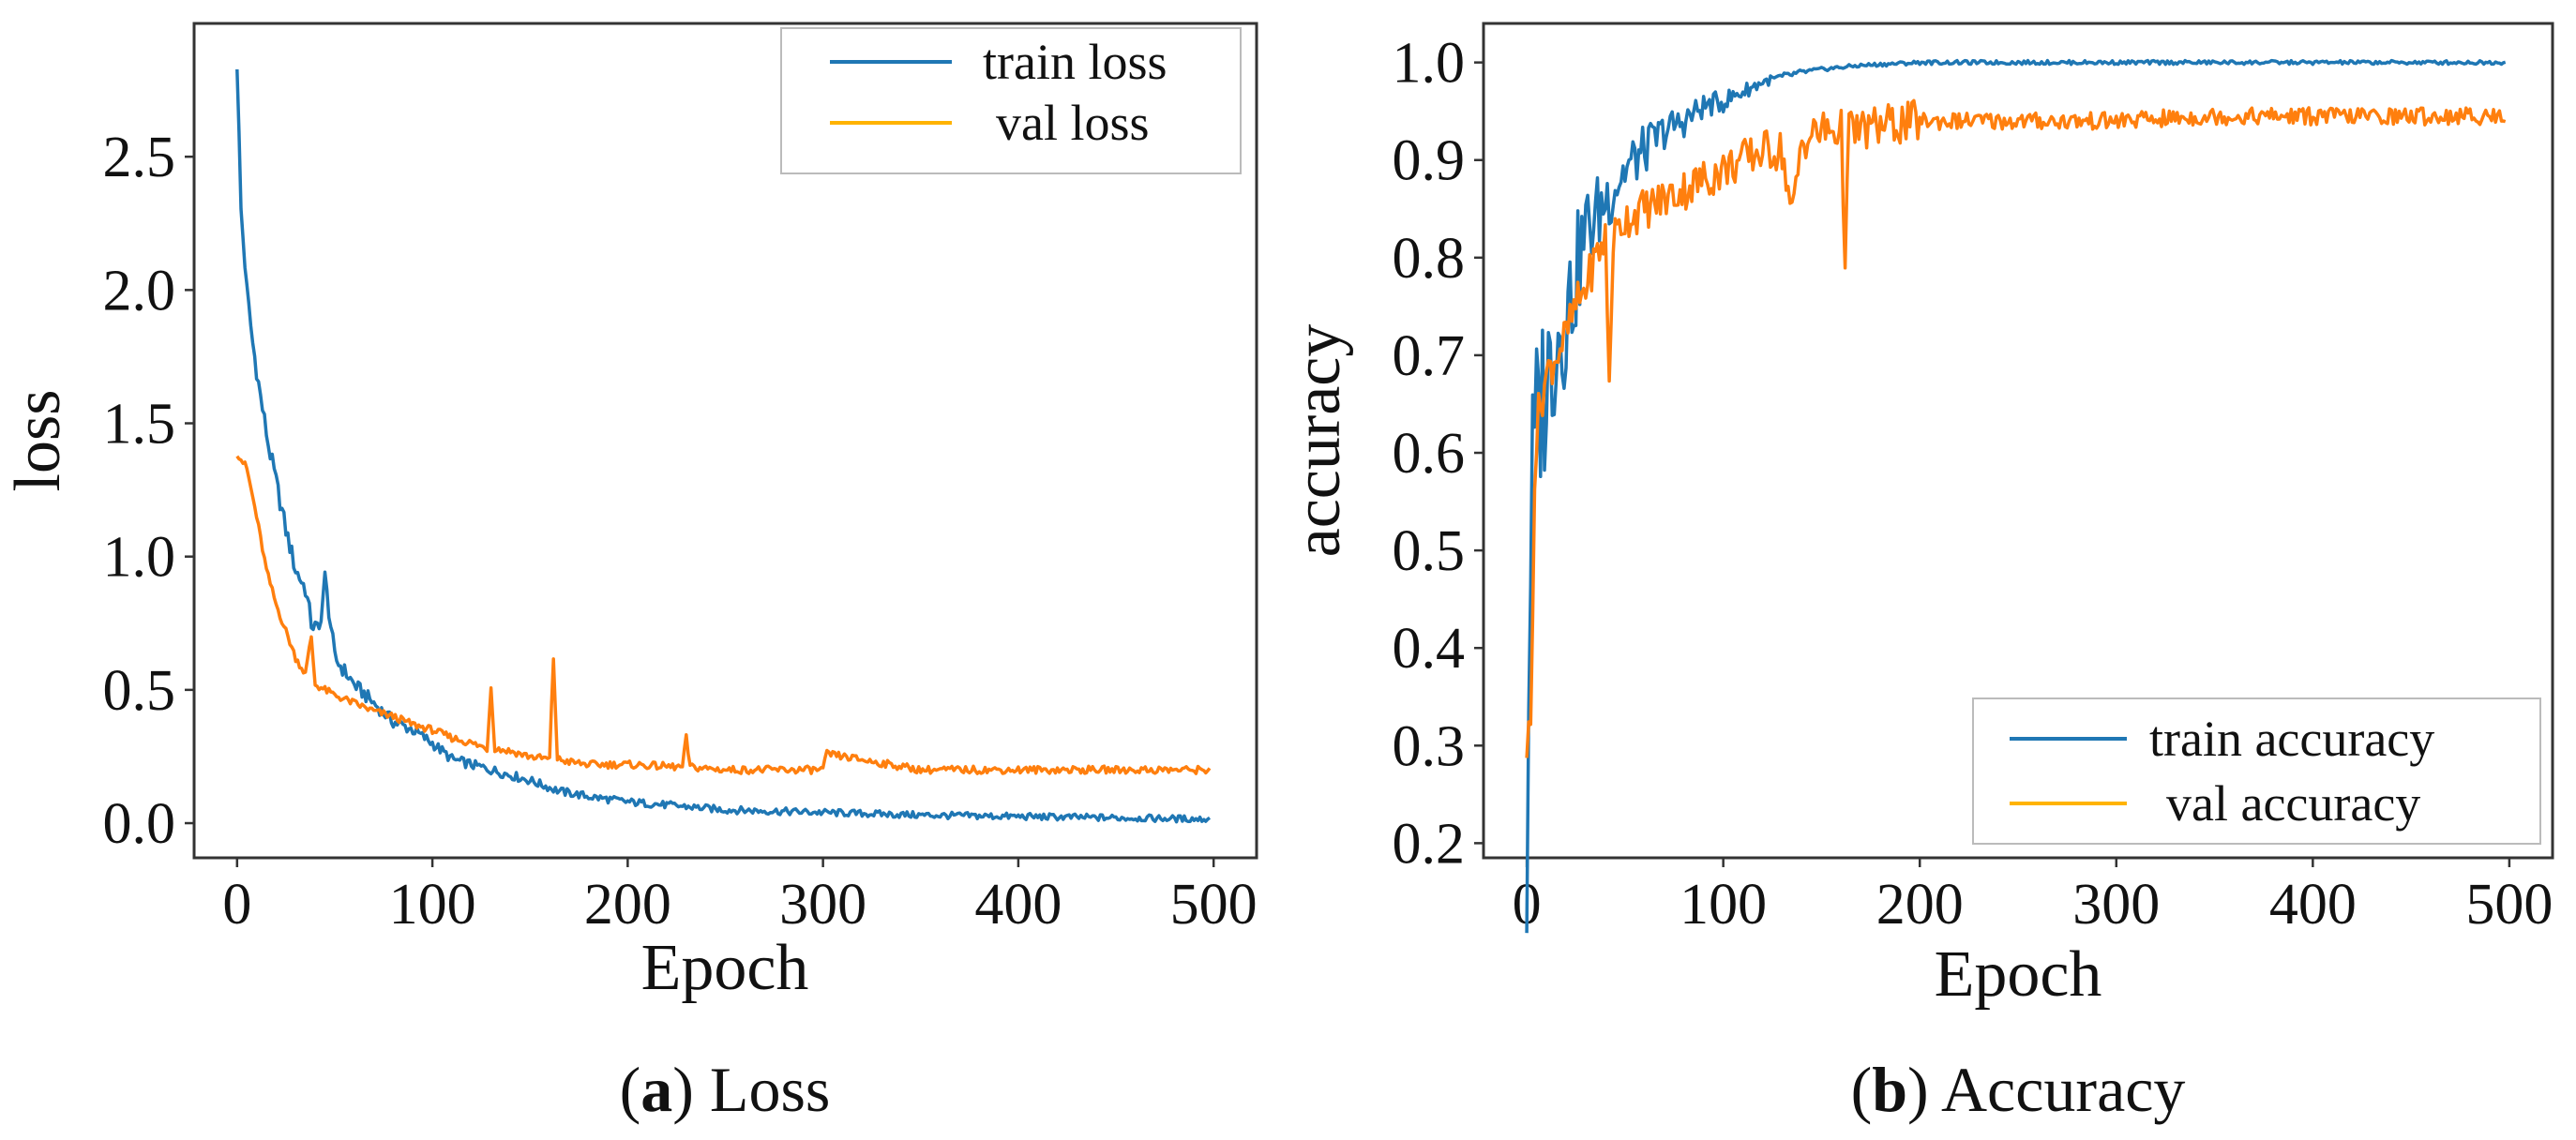 The image size is (2576, 1140). What do you see at coordinates (1429, 454) in the screenshot?
I see `accuracy-y-tick-label: 0.6` at bounding box center [1429, 454].